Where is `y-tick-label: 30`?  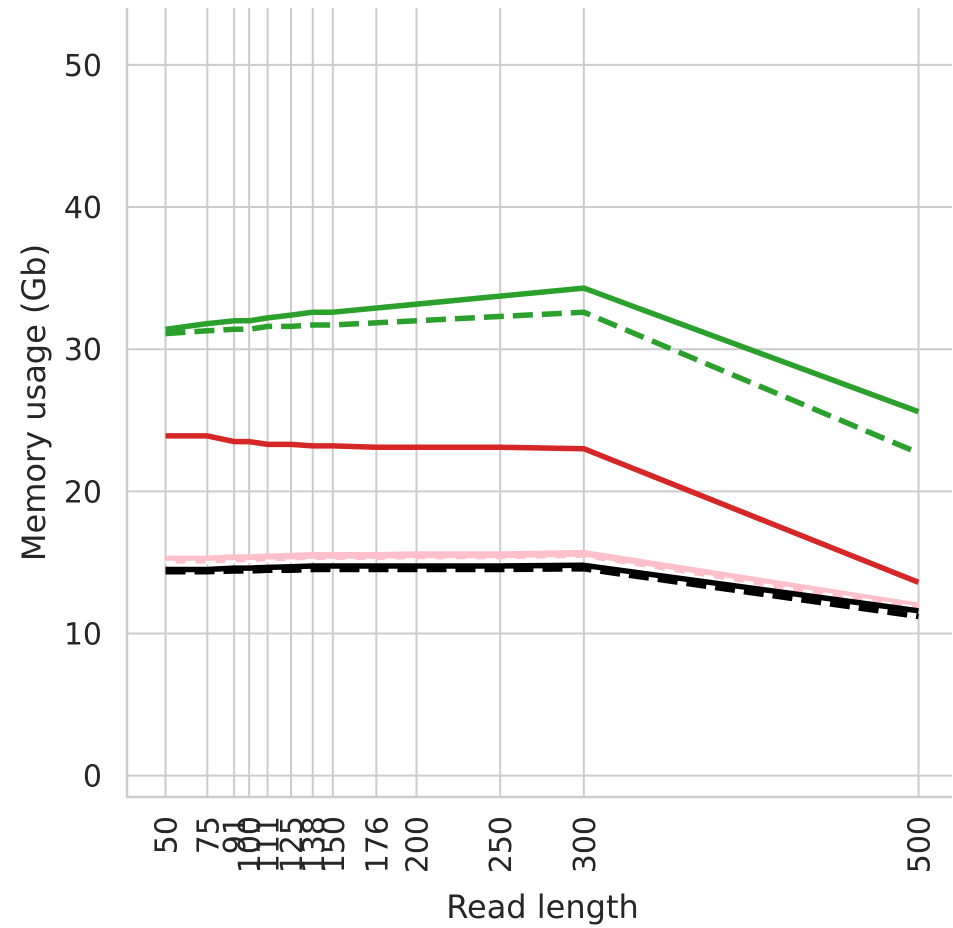
y-tick-label: 30 is located at coordinates (83, 350).